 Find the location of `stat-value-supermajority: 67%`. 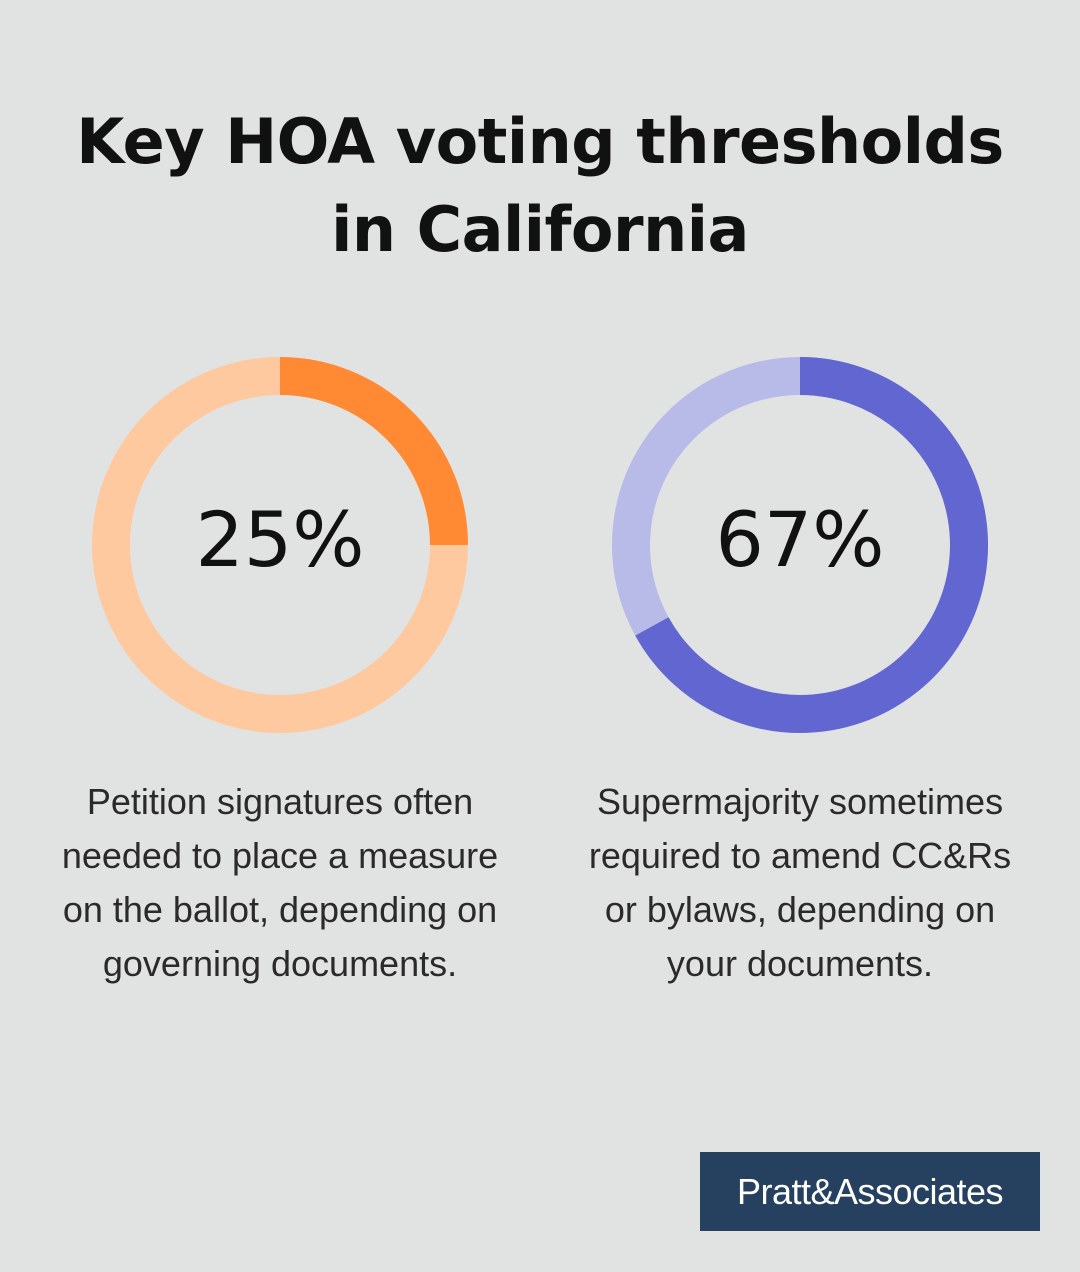

stat-value-supermajority: 67% is located at coordinates (800, 539).